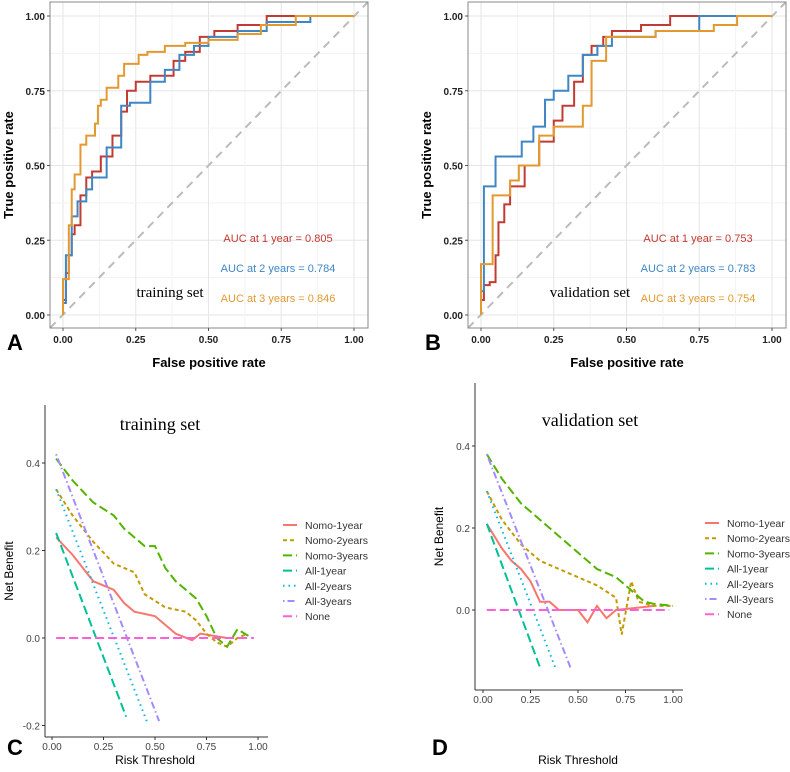 The image size is (790, 772). Describe the element at coordinates (278, 299) in the screenshot. I see `auc-label: AUC at 3 years = 0.846` at that location.